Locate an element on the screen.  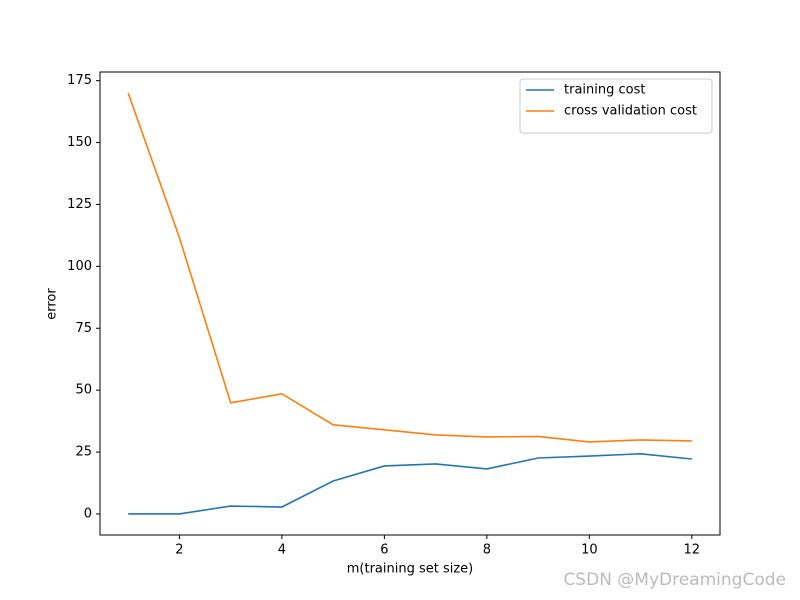
legend-box is located at coordinates (616, 106).